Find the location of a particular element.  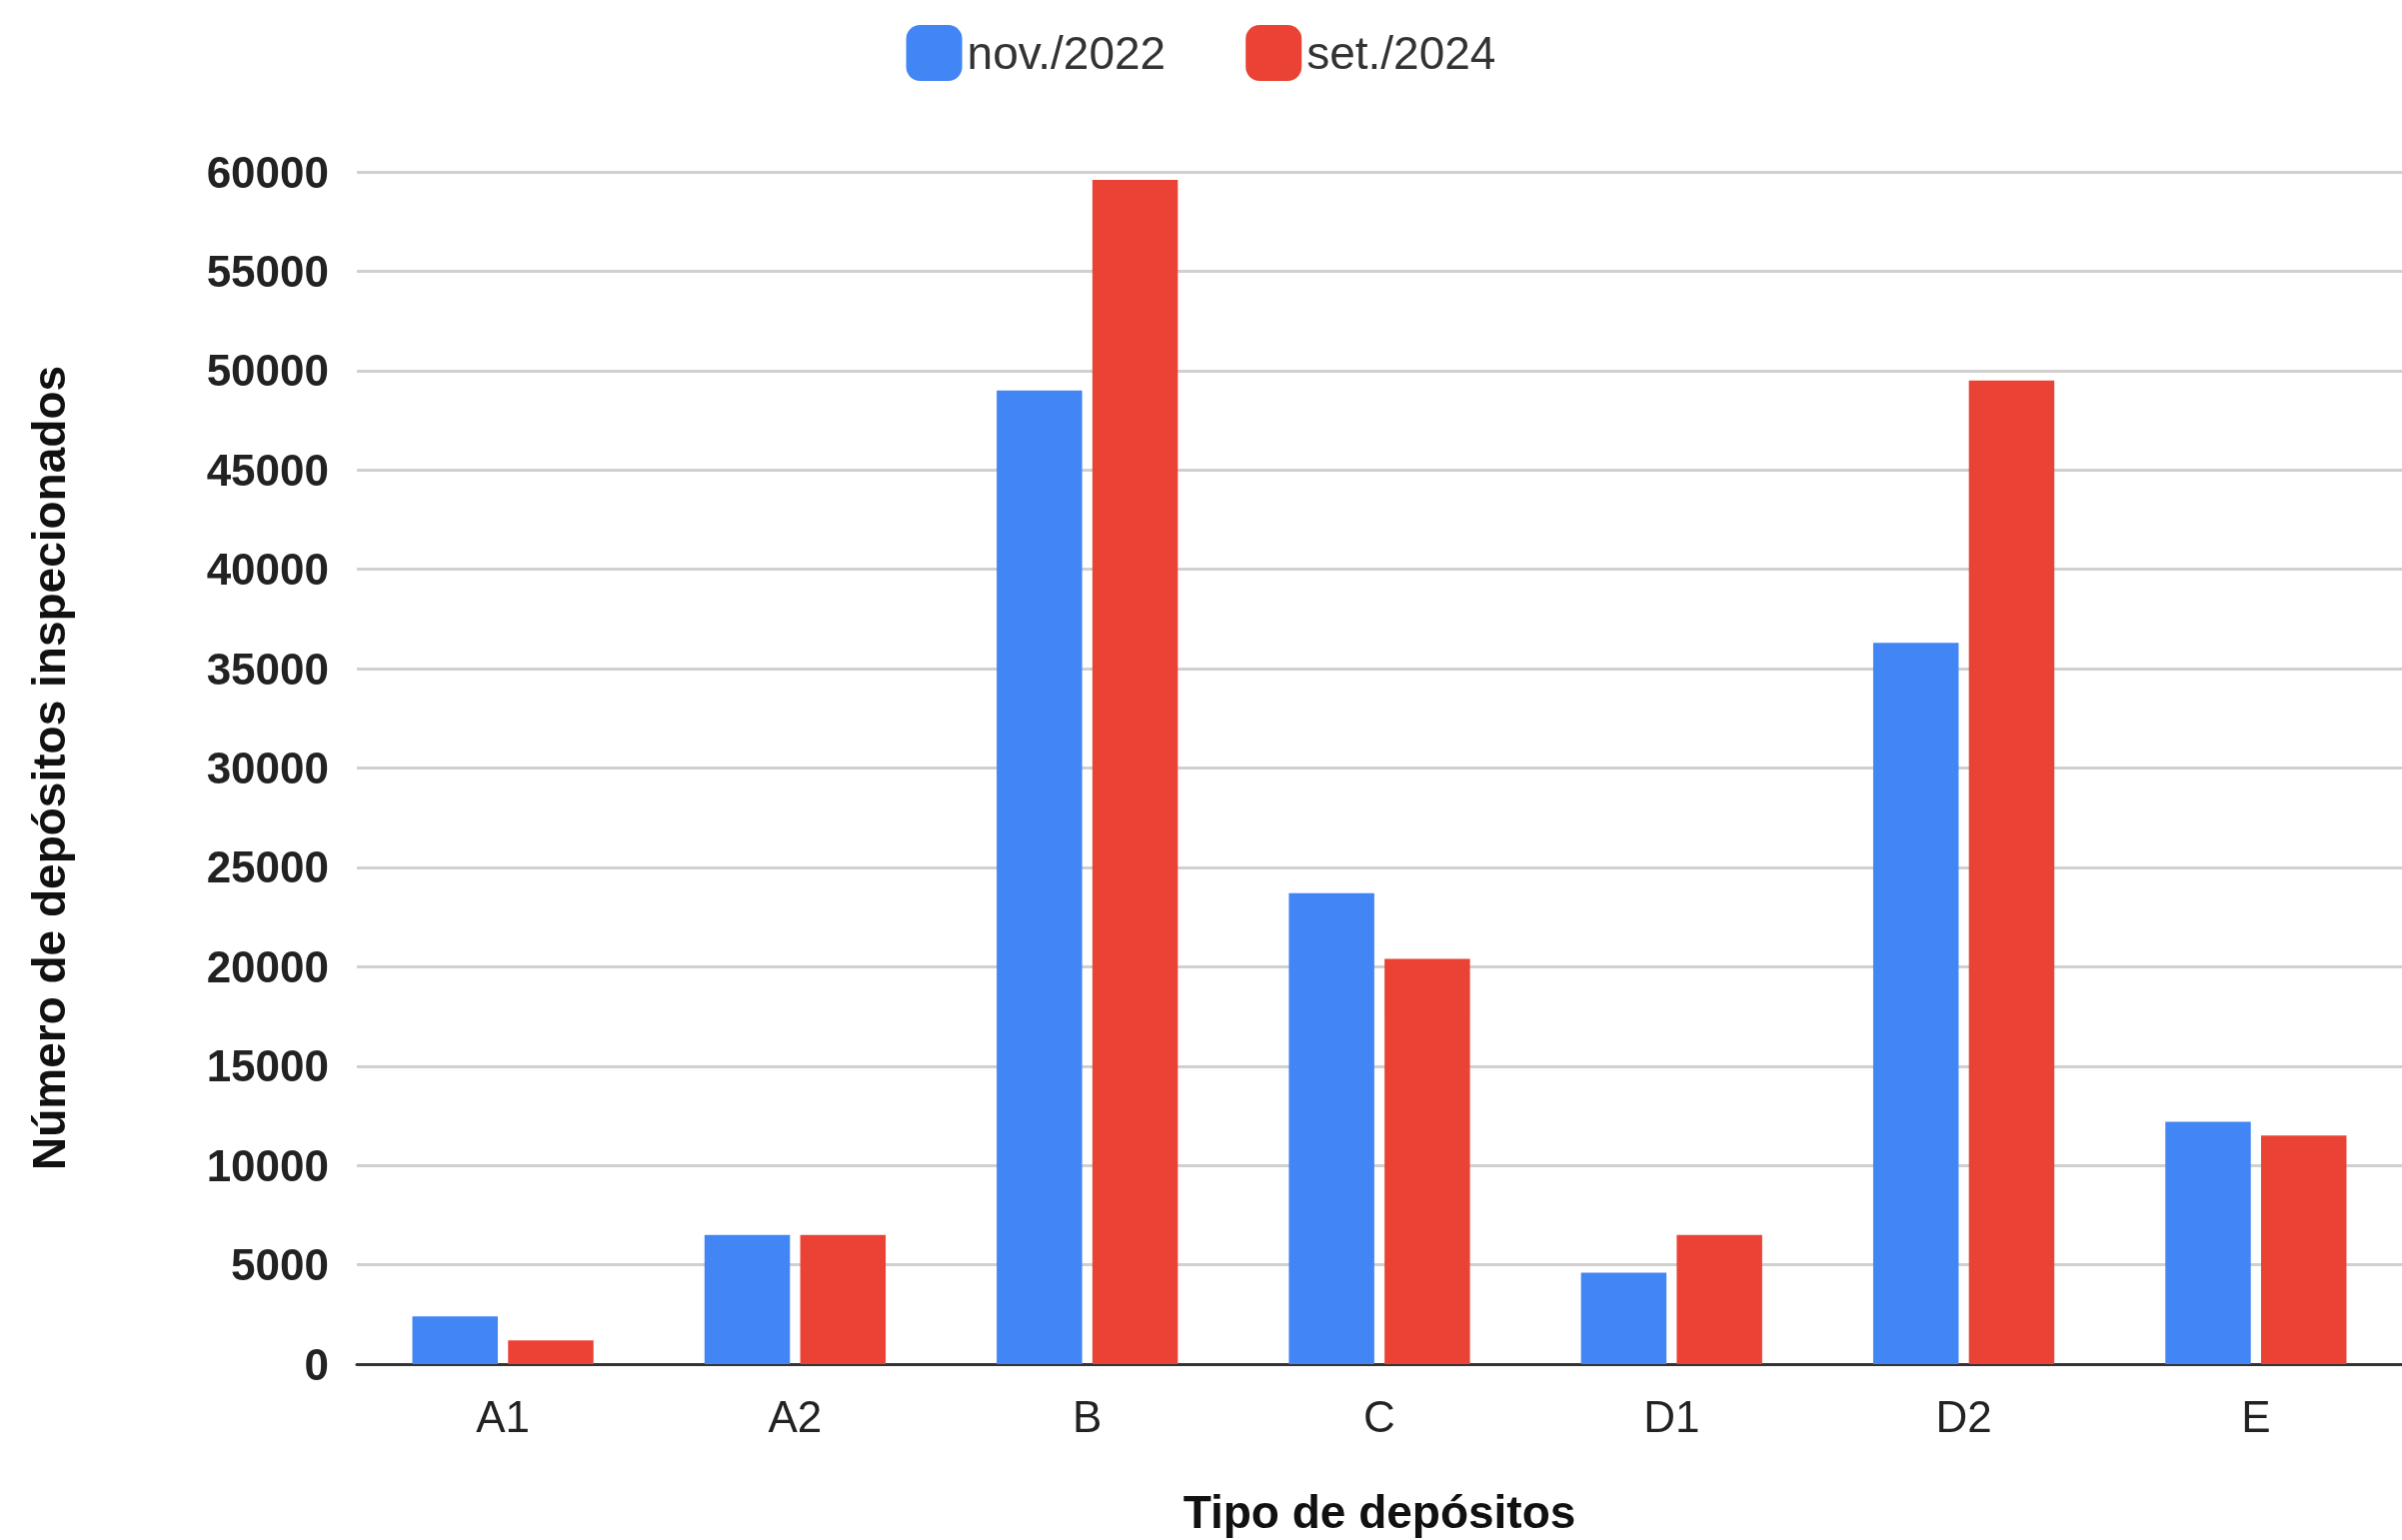

x-axis-title: Tipo de depósitos is located at coordinates (1379, 1512).